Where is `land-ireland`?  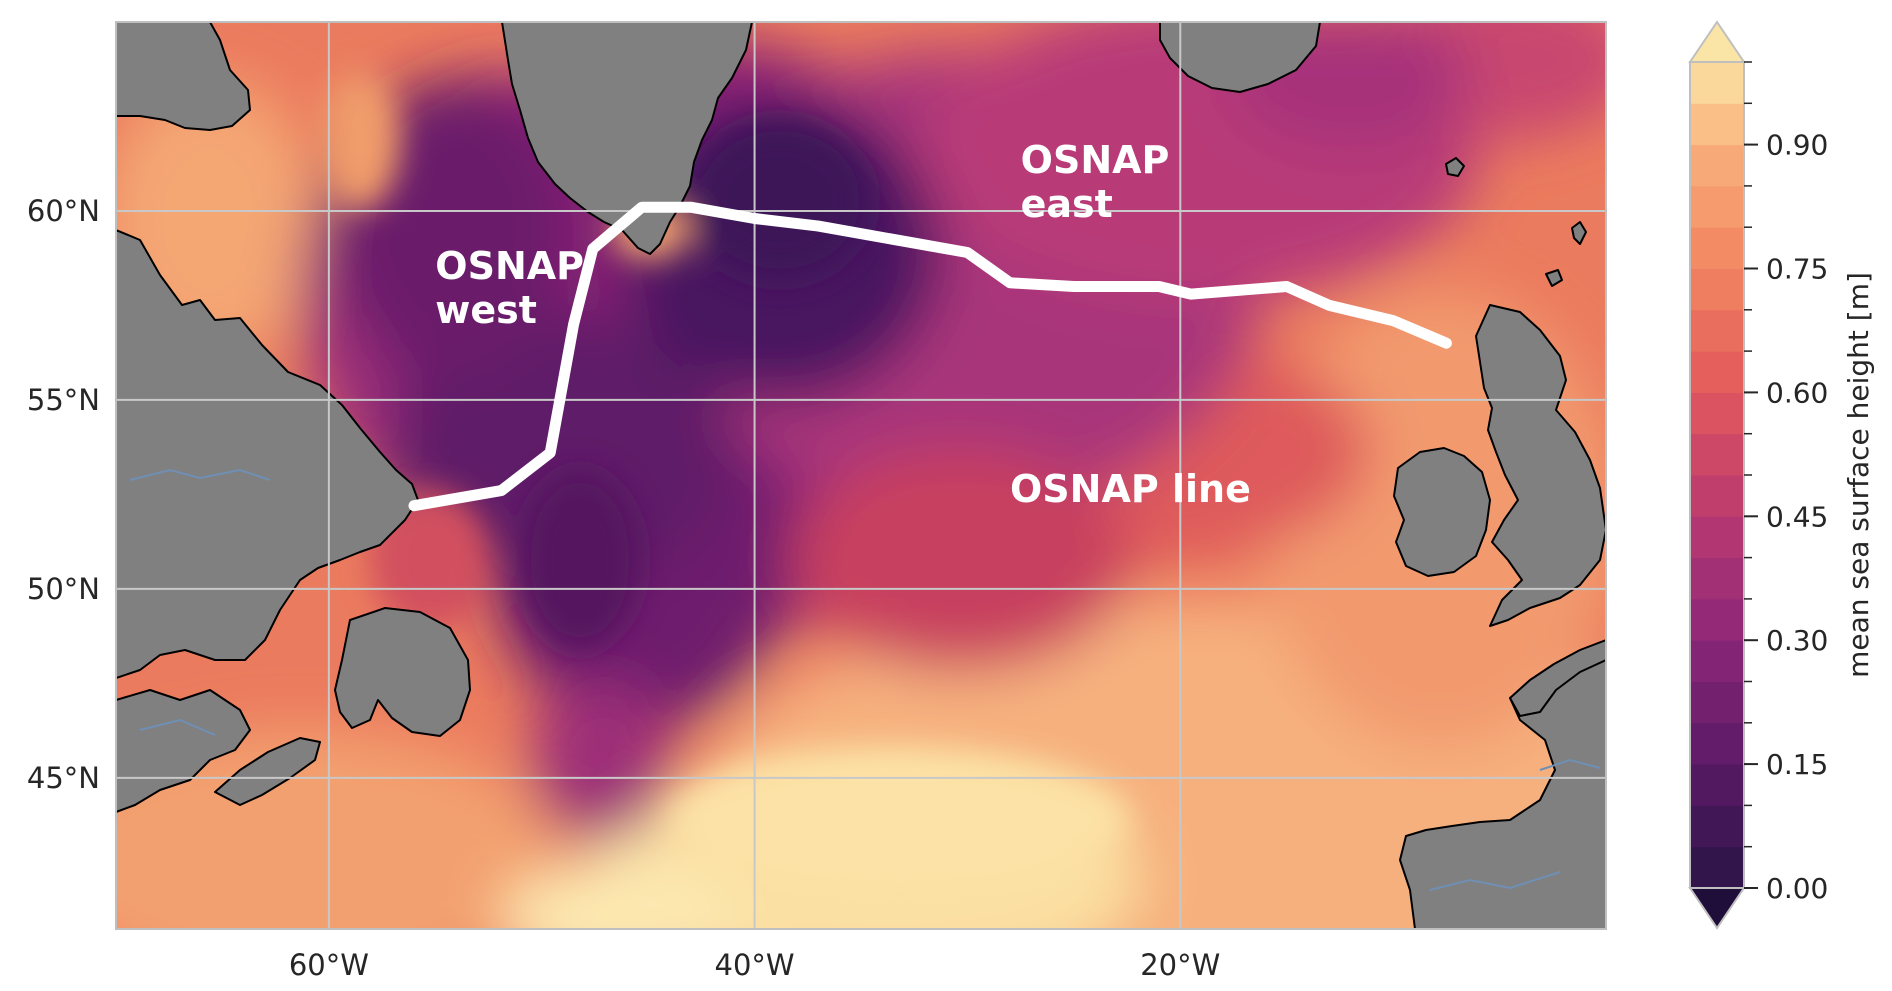
land-ireland is located at coordinates (1442, 512).